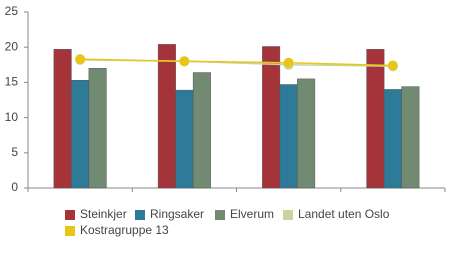  Describe the element at coordinates (12, 82) in the screenshot. I see `y-tick-label: 15` at that location.